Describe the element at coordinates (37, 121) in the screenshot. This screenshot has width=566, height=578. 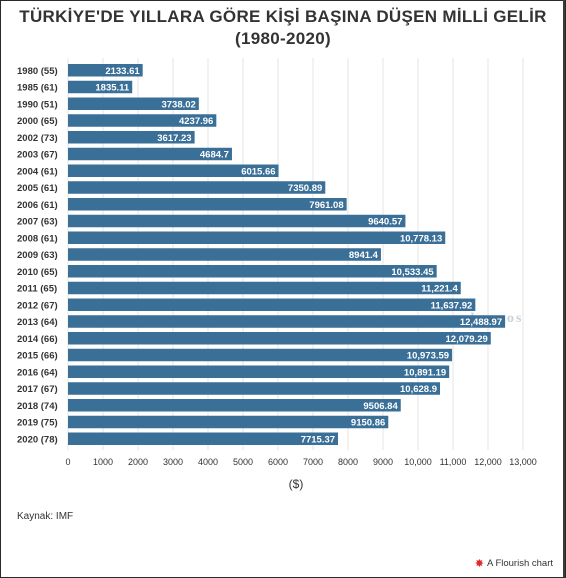
I see `category-label: 2000 (65)` at that location.